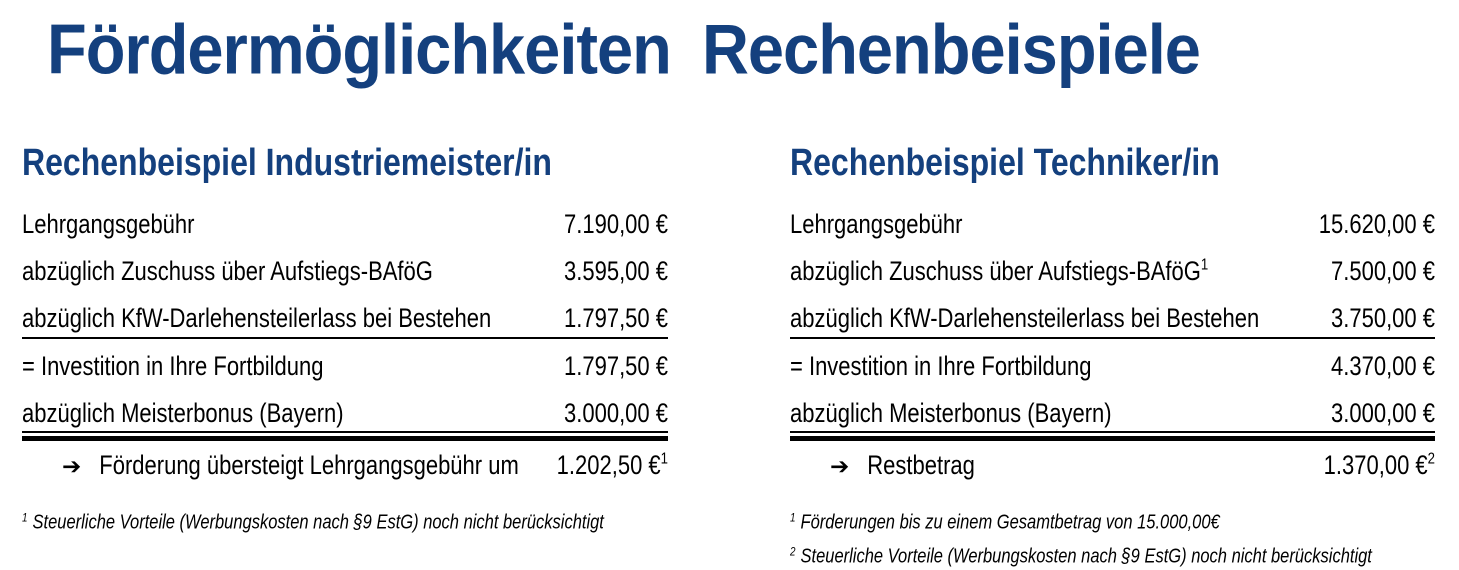 This screenshot has height=570, width=1459. I want to click on page-title-text: Fördermöglichkeiten Rechenbeispiele, so click(624, 49).